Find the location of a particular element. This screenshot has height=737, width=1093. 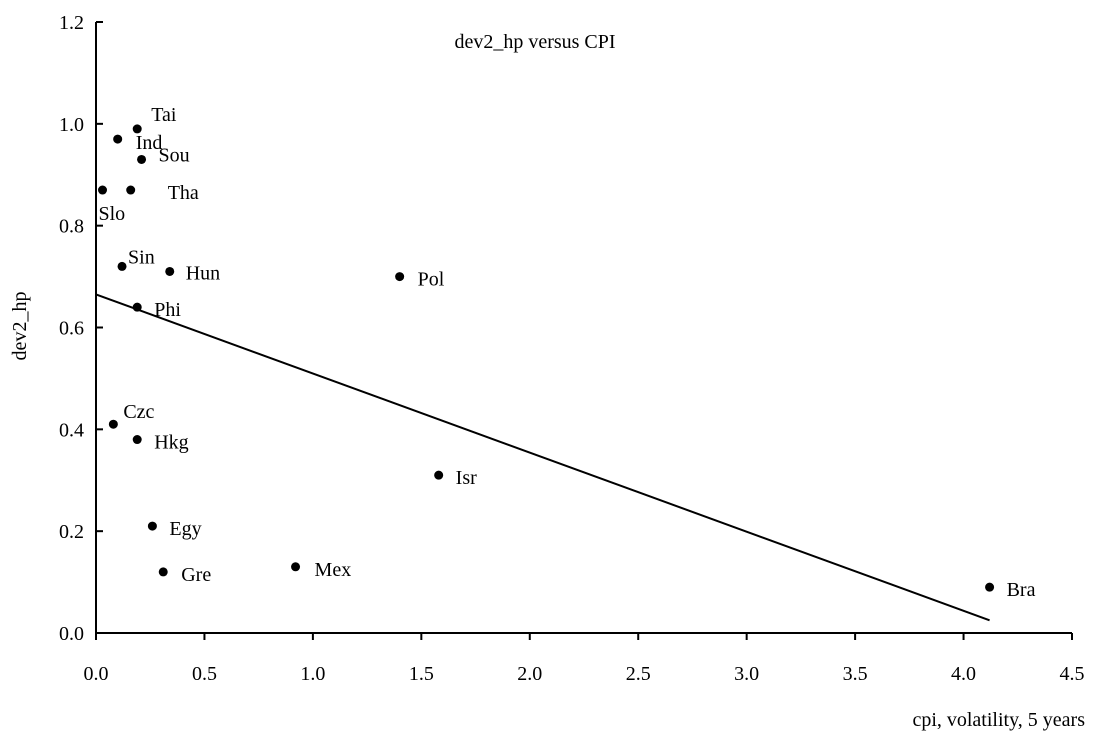

y-tick-label: 0.2 is located at coordinates (71, 532).